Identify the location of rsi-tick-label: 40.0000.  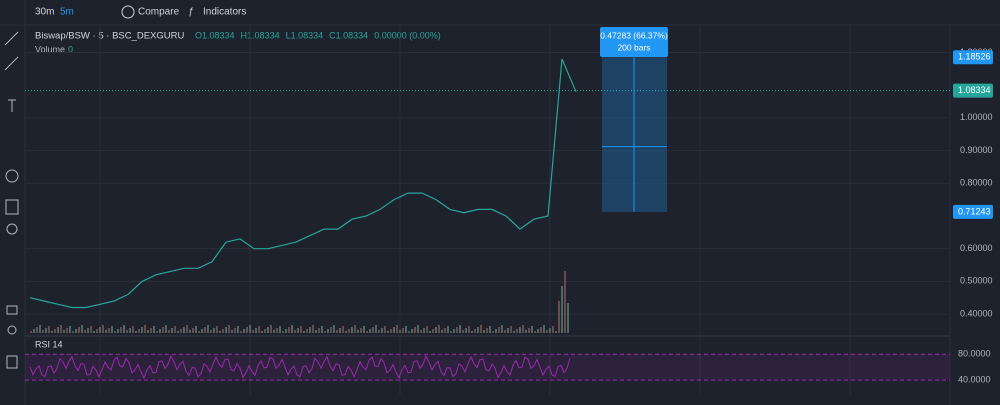
(974, 379).